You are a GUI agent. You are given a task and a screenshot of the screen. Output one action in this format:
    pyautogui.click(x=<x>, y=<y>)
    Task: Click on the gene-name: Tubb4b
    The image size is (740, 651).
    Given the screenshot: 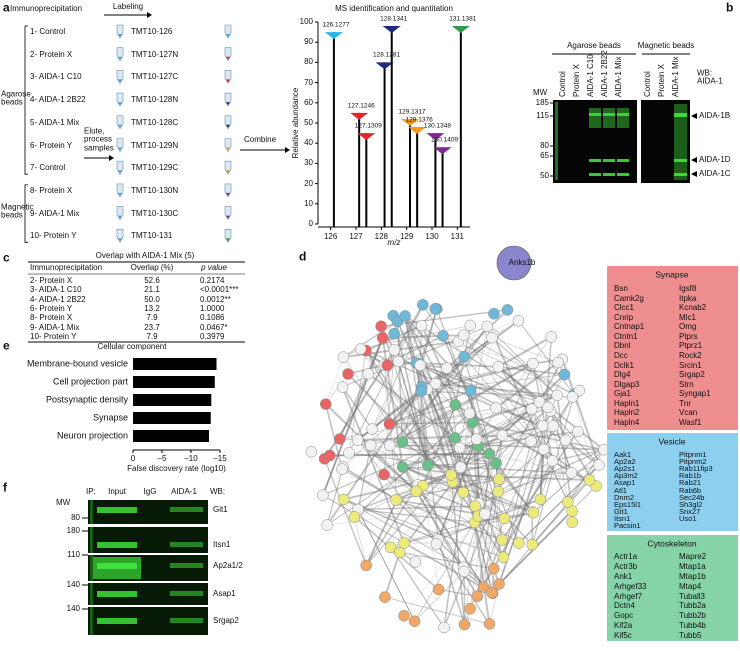 What is the action you would take?
    pyautogui.click(x=692, y=625)
    